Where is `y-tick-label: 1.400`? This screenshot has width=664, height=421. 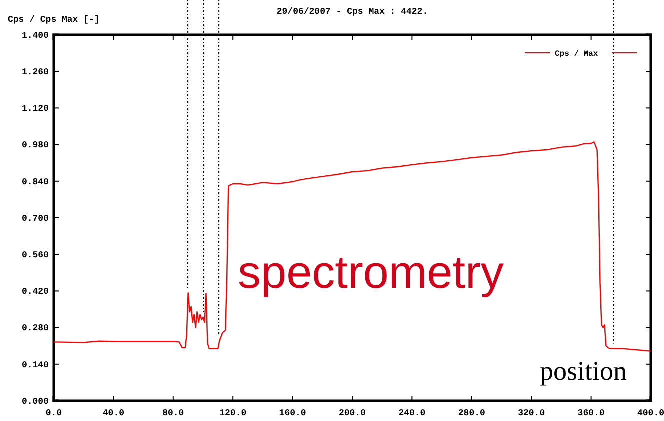
y-tick-label: 1.400 is located at coordinates (35, 35).